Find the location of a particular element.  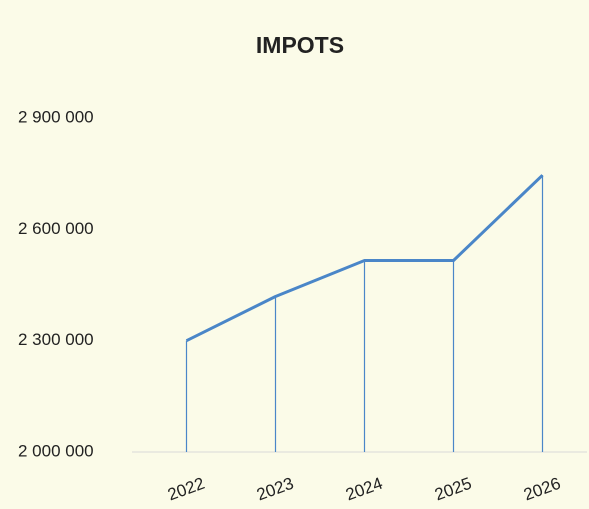

y-tick-label: 2 000 000 is located at coordinates (56, 450).